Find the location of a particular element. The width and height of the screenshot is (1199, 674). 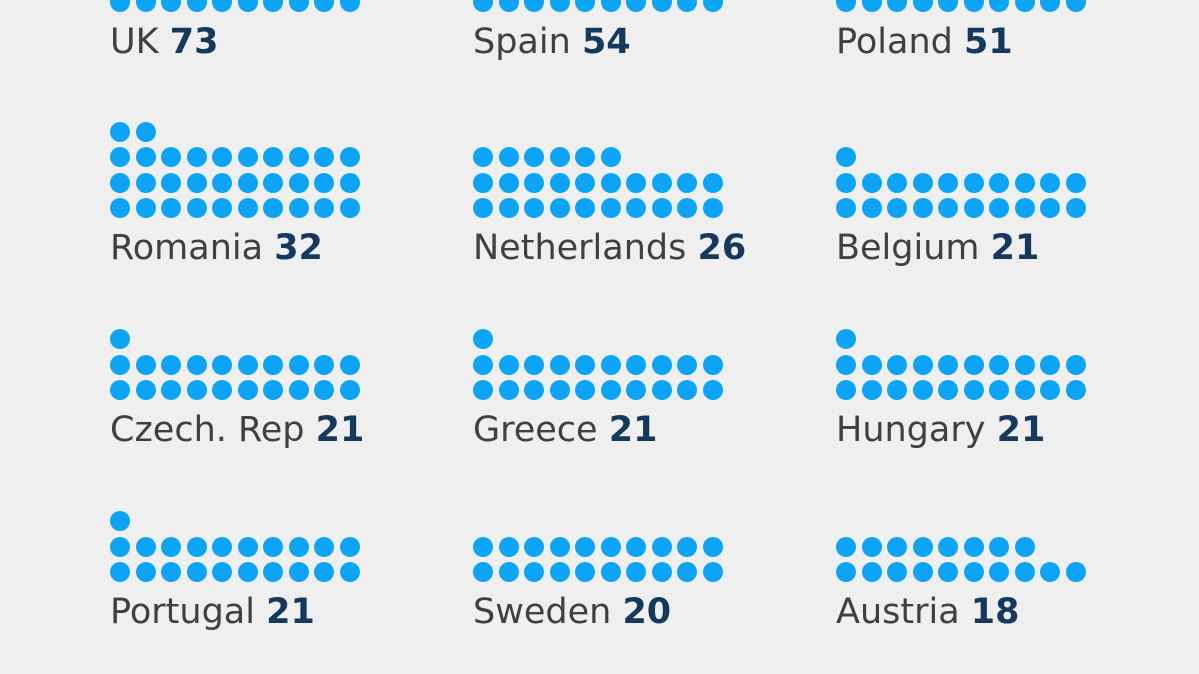

country-label: Spain 54 is located at coordinates (552, 42).